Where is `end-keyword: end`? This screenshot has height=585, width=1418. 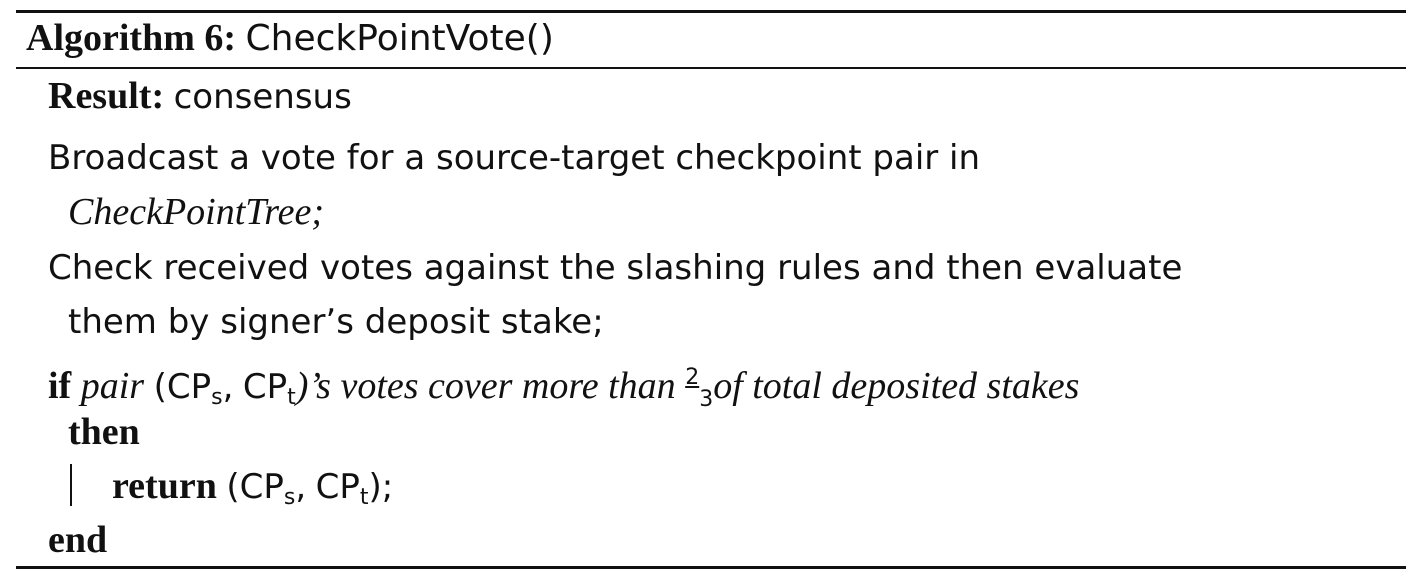 end-keyword: end is located at coordinates (78, 540).